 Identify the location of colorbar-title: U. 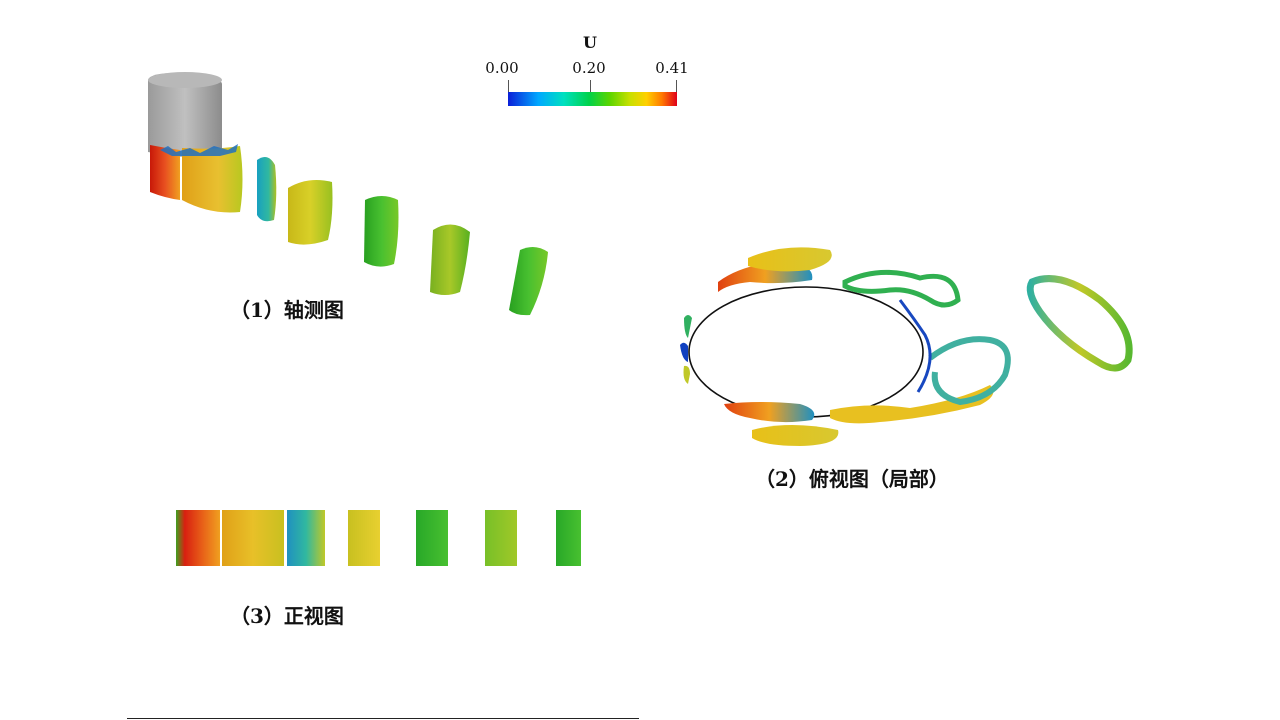
(590, 42).